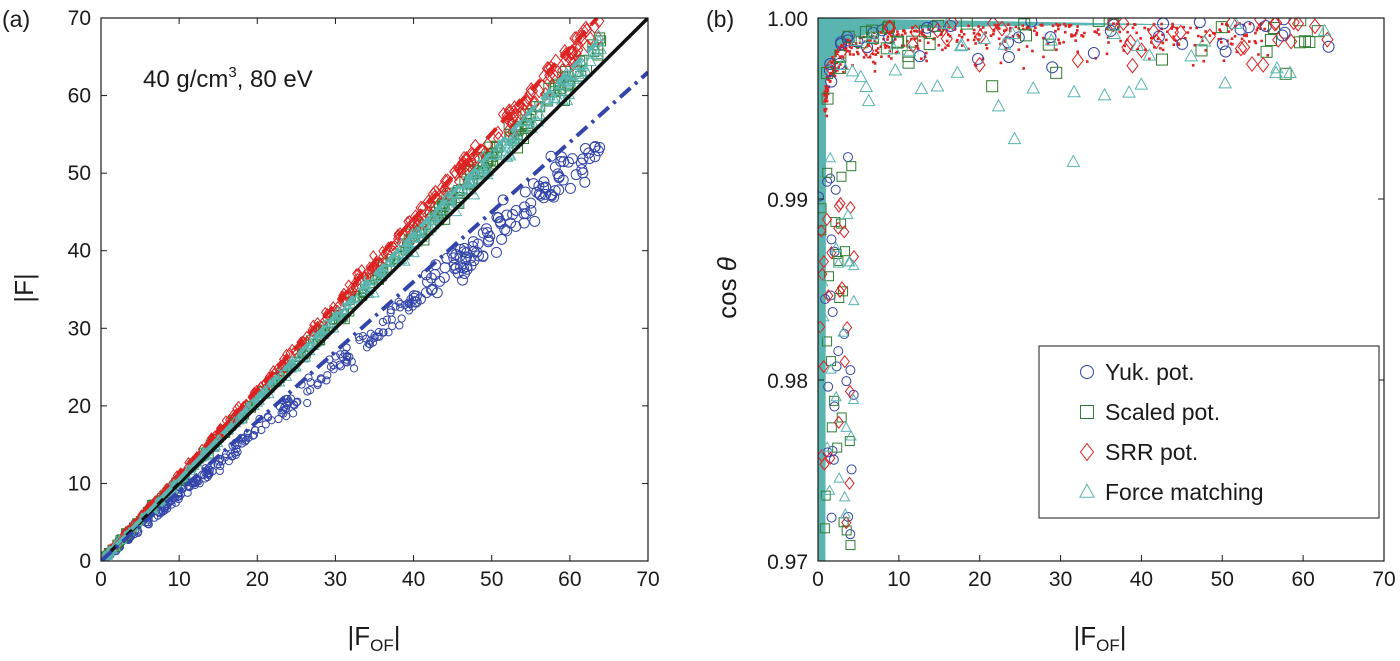  What do you see at coordinates (787, 19) in the screenshot?
I see `panel-b-ytick-label: 1.00` at bounding box center [787, 19].